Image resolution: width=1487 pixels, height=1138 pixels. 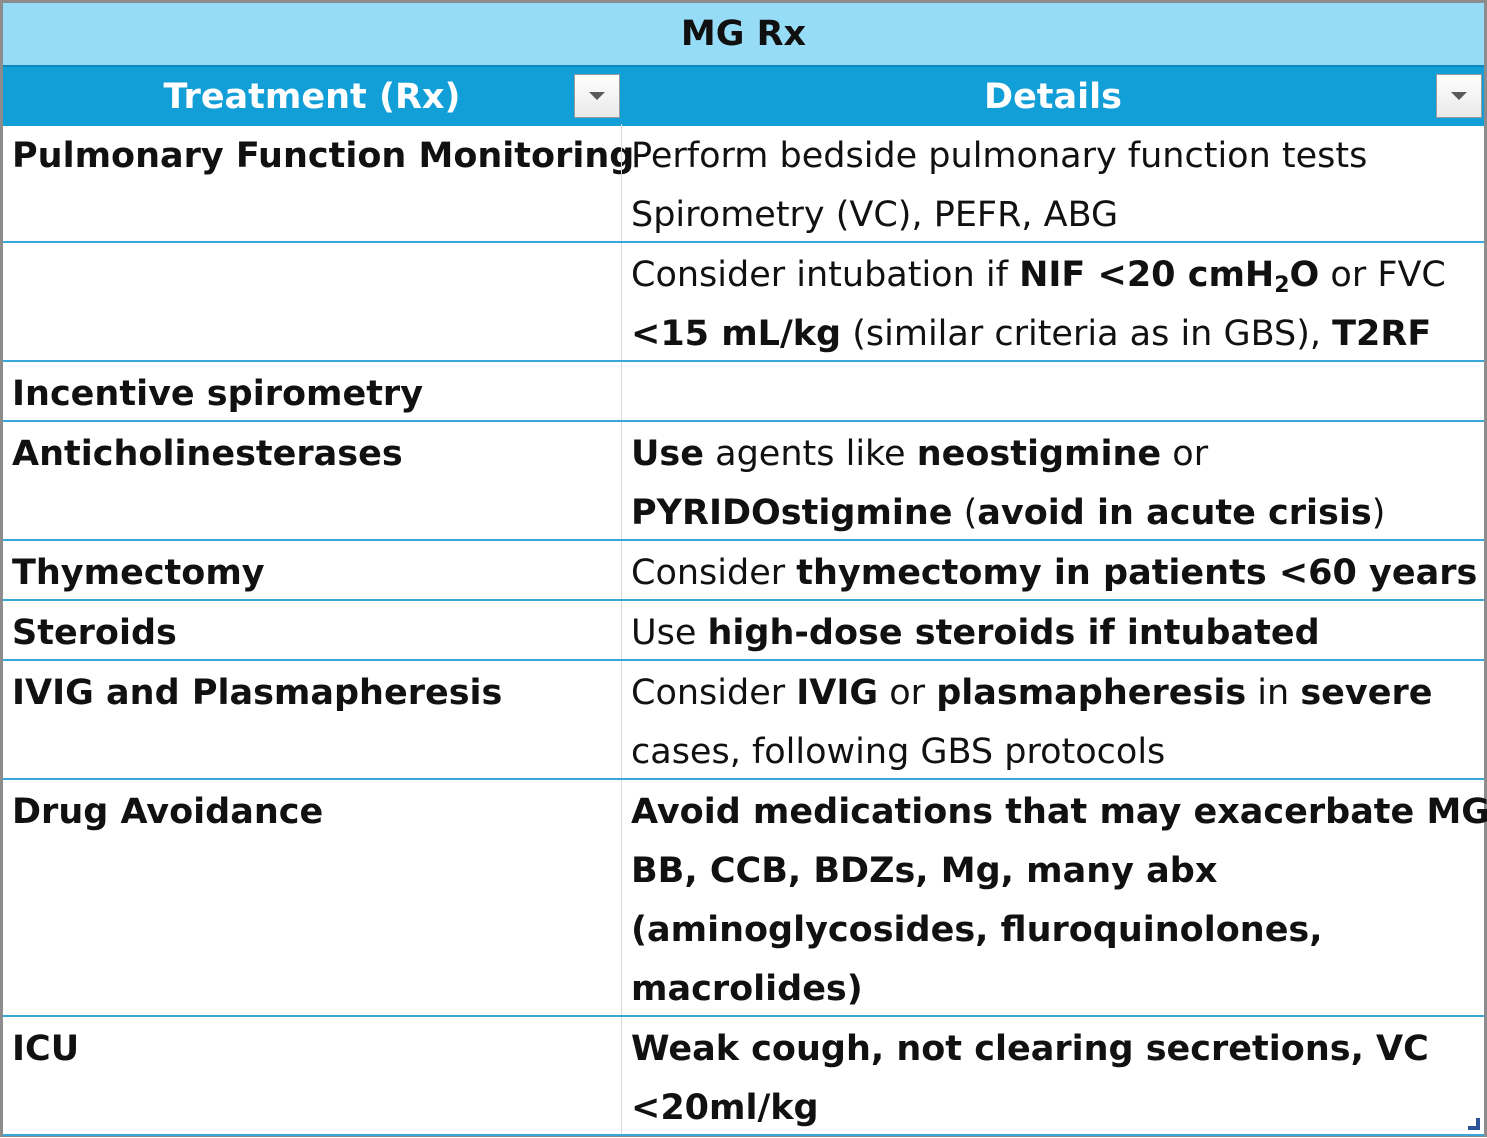 I want to click on header-row: Treatment (Rx) Details, so click(x=743, y=95).